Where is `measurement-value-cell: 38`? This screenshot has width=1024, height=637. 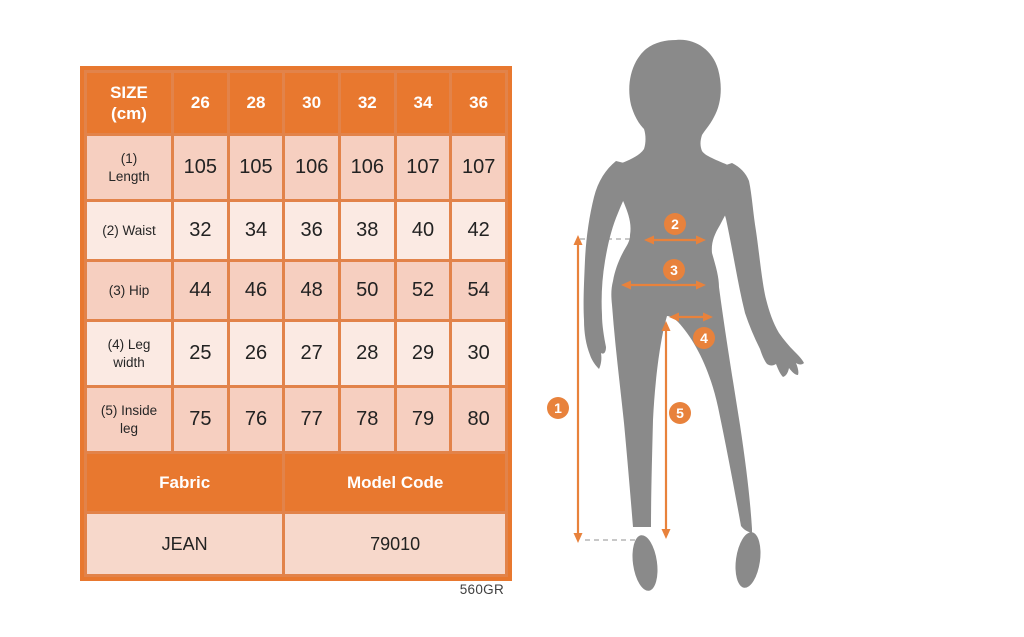
measurement-value-cell: 38 is located at coordinates (367, 230).